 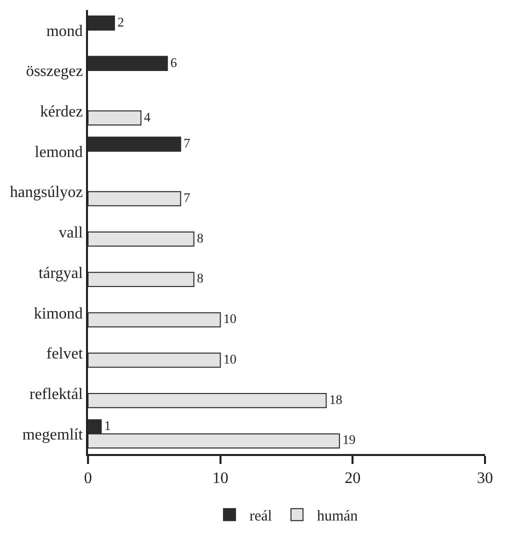 I want to click on y-tick-label: mond, so click(x=64, y=31).